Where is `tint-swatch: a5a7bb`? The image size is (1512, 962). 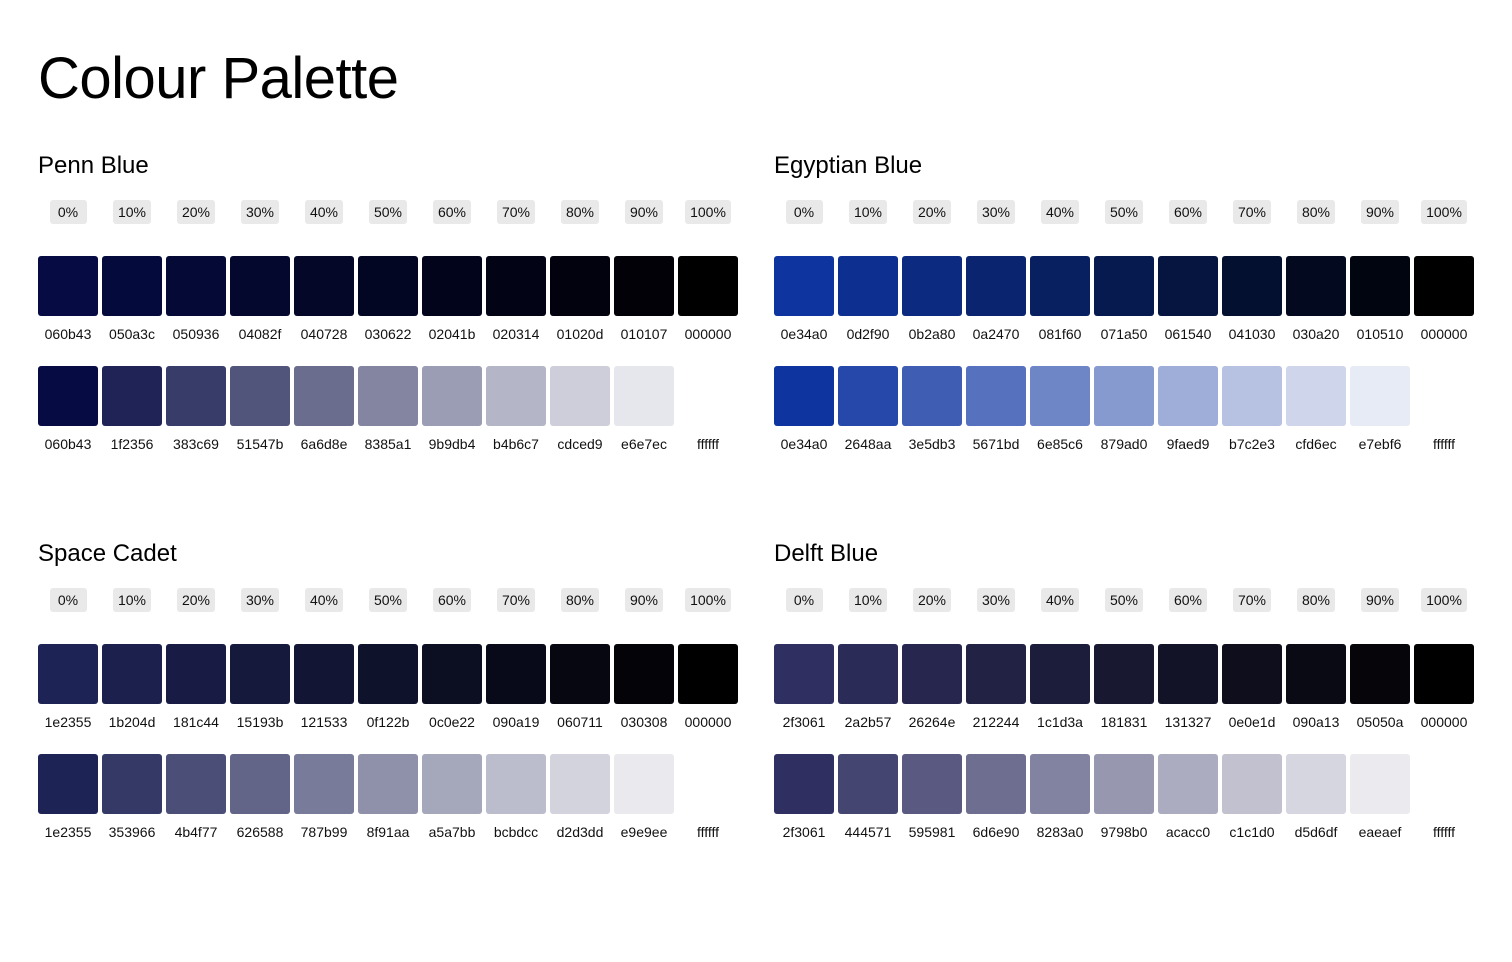
tint-swatch: a5a7bb is located at coordinates (452, 797).